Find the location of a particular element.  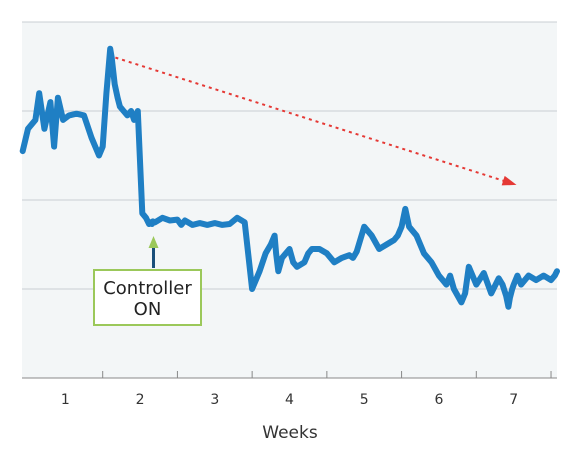

callout-text-line: ON is located at coordinates (148, 309).